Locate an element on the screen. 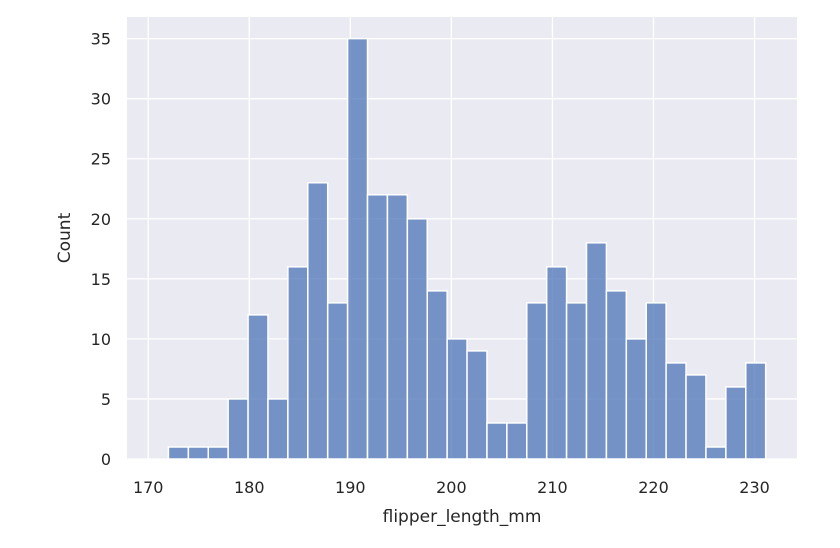 Image resolution: width=840 pixels, height=548 pixels. y-axis-label: Count is located at coordinates (65, 237).